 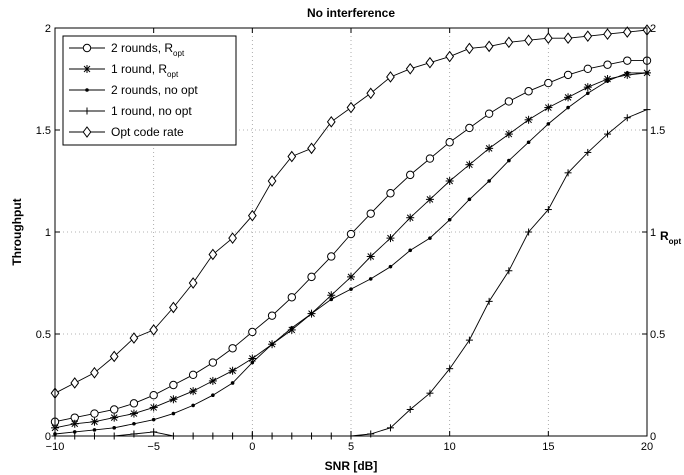 I want to click on y-tick-label: 2, so click(x=48, y=29).